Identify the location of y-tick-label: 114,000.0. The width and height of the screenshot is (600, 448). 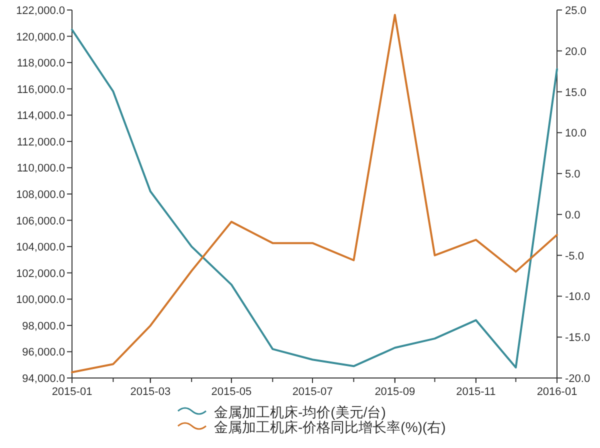
(40, 116).